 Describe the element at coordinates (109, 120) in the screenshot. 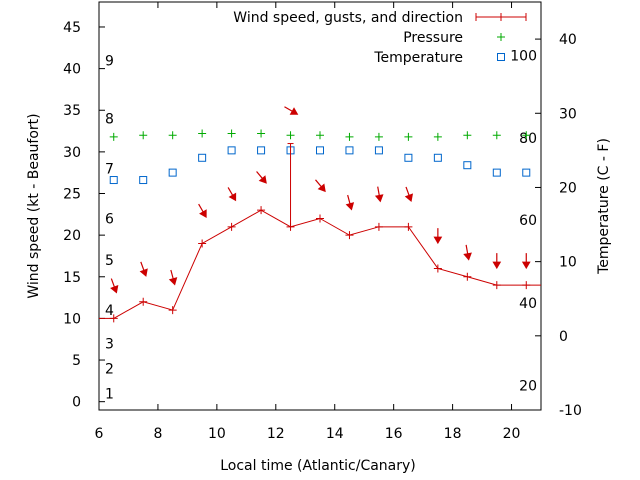

I see `beaufort-label: 8` at that location.